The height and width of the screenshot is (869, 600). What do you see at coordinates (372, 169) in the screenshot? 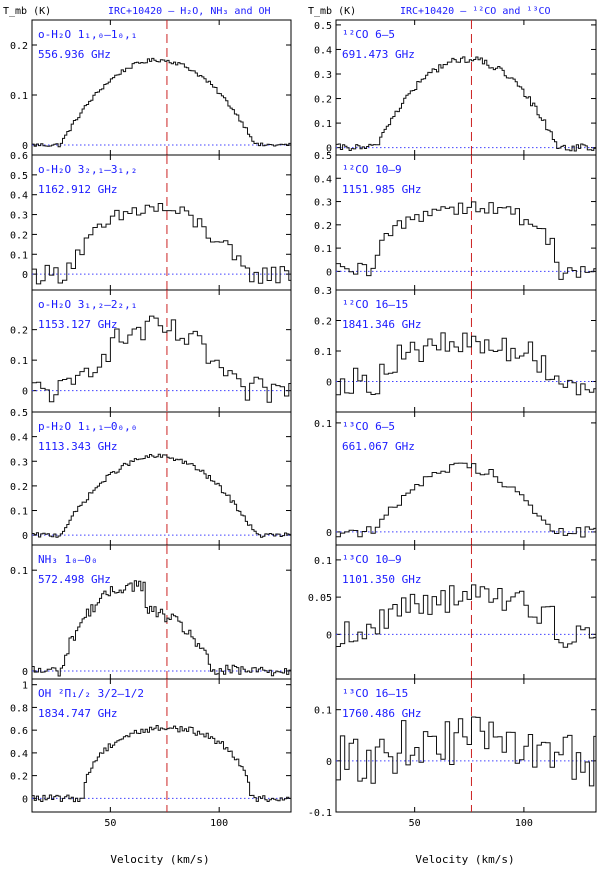
I see `line-name-label: ¹²CO 10–9` at bounding box center [372, 169].